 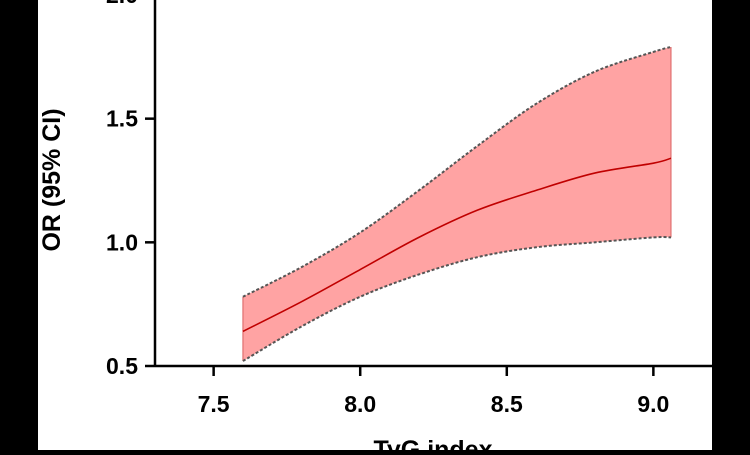 I want to click on x-tick-label: 8.0, so click(x=360, y=404).